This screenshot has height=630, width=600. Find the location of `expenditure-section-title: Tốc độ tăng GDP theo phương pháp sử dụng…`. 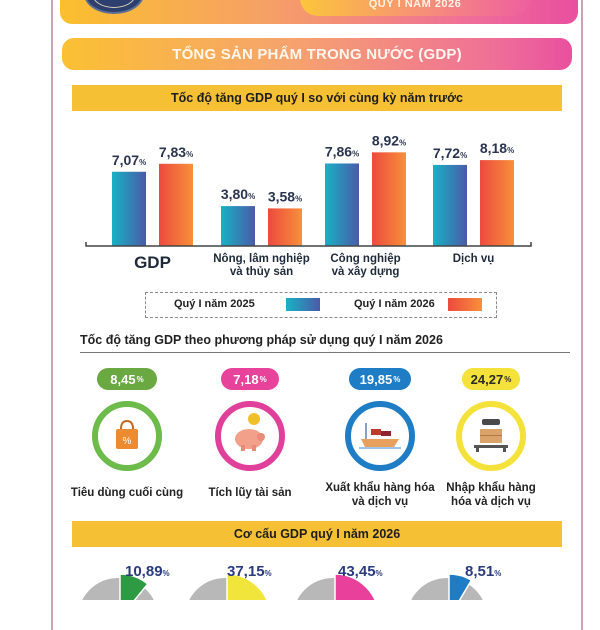

expenditure-section-title: Tốc độ tăng GDP theo phương pháp sử dụng… is located at coordinates (261, 340).